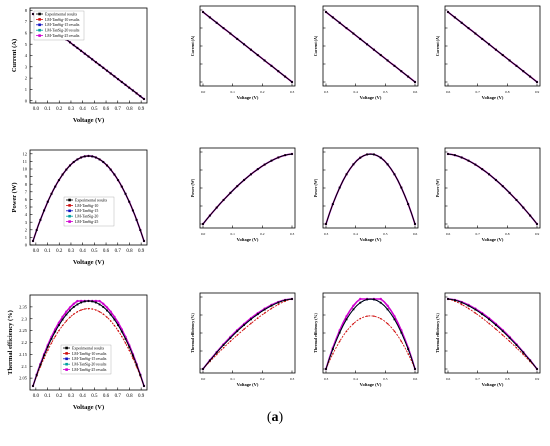 The image size is (550, 446). Describe the element at coordinates (86, 211) in the screenshot. I see `legend-label: LM-TanSig-15` at that location.